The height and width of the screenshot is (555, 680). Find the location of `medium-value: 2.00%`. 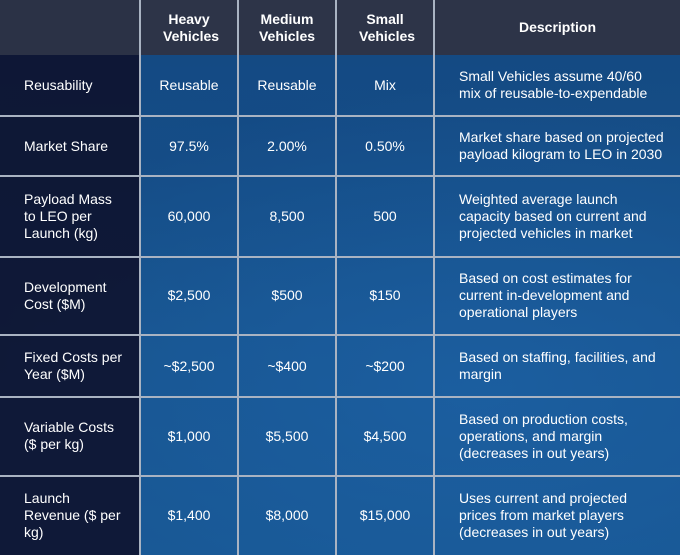

medium-value: 2.00% is located at coordinates (287, 146).